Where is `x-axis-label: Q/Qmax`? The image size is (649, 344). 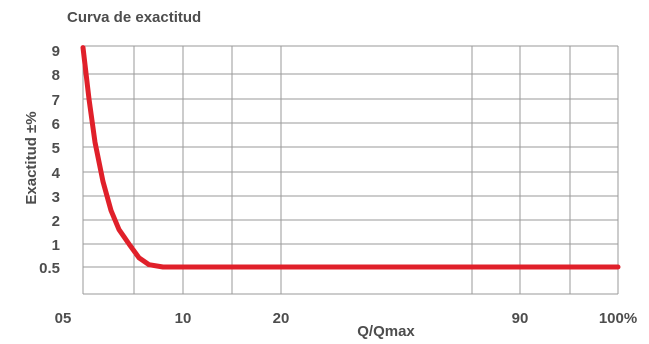 x-axis-label: Q/Qmax is located at coordinates (386, 331).